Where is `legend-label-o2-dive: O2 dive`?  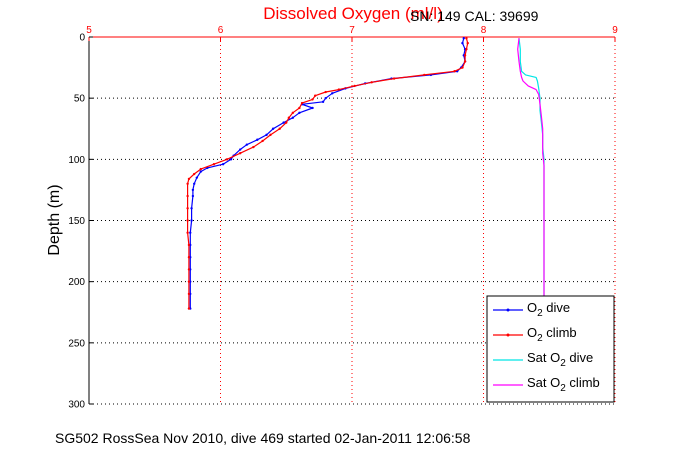
legend-label-o2-dive: O2 dive is located at coordinates (548, 309).